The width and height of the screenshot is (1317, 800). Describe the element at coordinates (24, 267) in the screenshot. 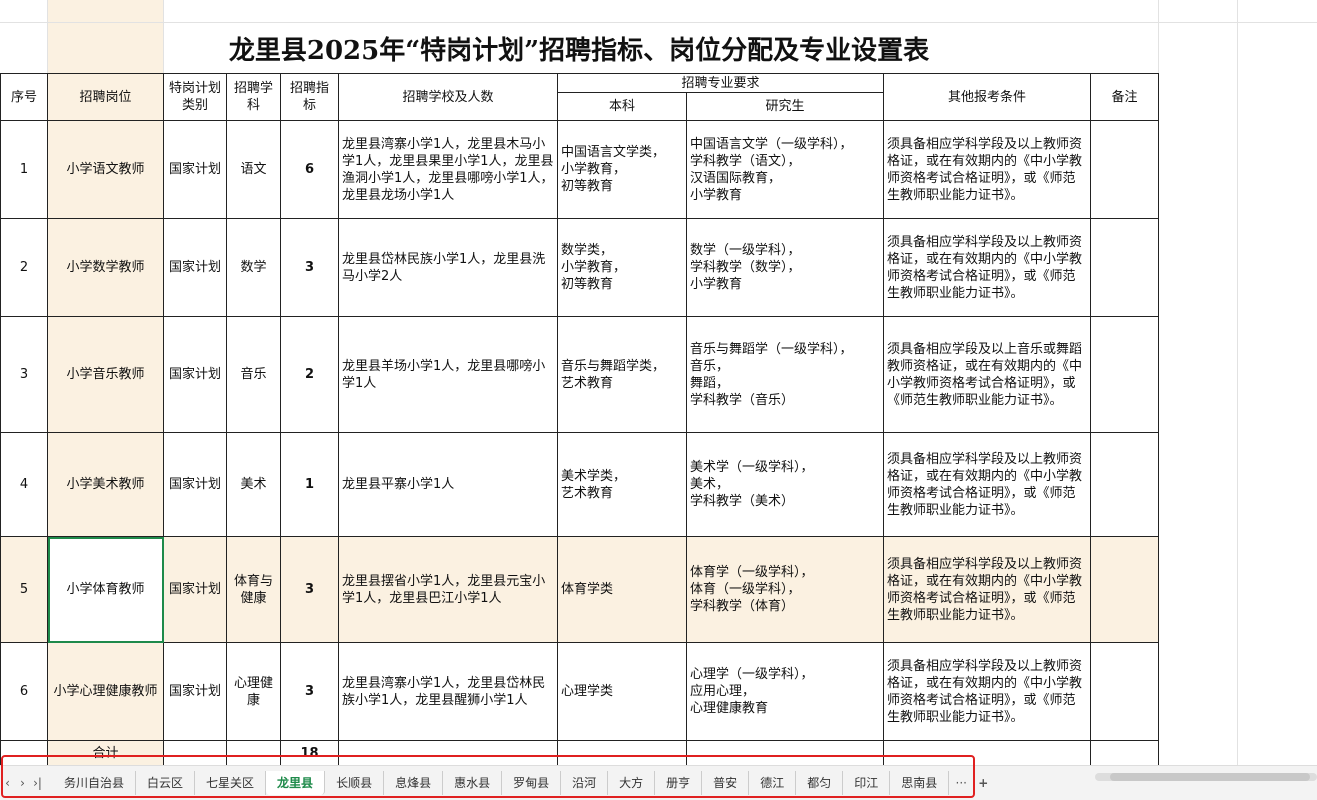

I see `cell-seq: 2` at that location.